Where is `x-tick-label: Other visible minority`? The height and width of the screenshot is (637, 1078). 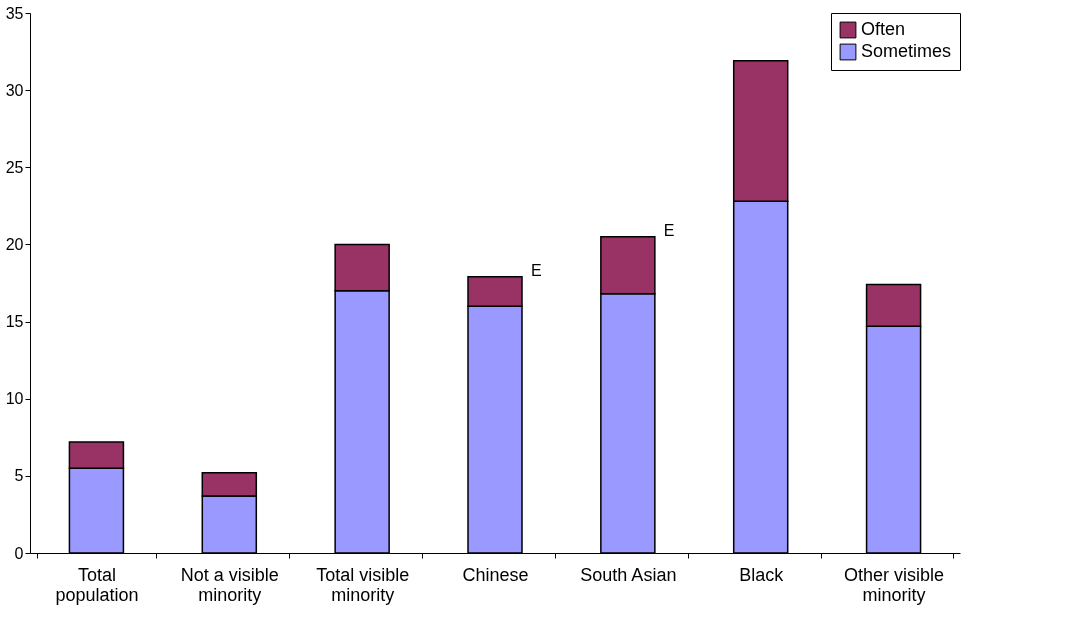
x-tick-label: Other visible minority is located at coordinates (894, 584).